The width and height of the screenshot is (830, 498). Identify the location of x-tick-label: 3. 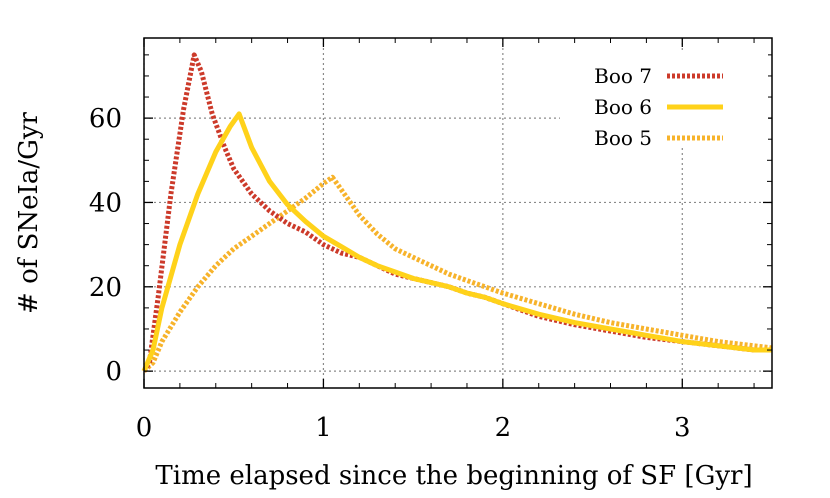
(682, 428).